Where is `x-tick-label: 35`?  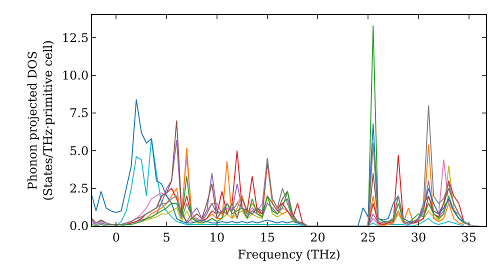 x-tick-label: 35 is located at coordinates (469, 237).